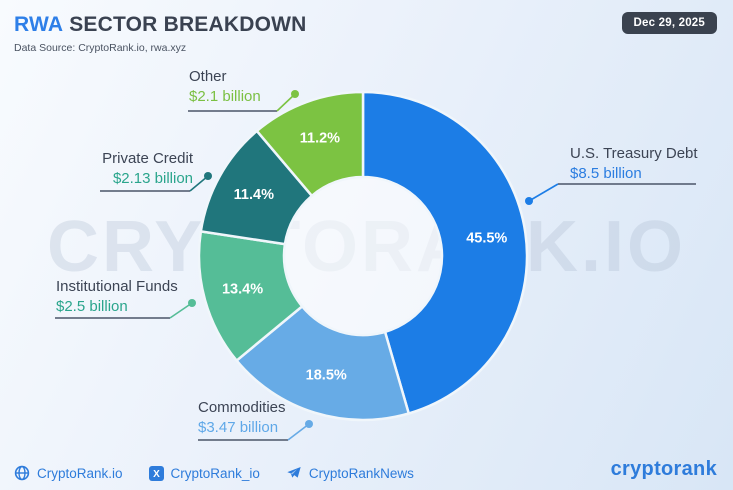 Image resolution: width=733 pixels, height=490 pixels. What do you see at coordinates (320, 139) in the screenshot?
I see `slice-percent-label: 11.2%` at bounding box center [320, 139].